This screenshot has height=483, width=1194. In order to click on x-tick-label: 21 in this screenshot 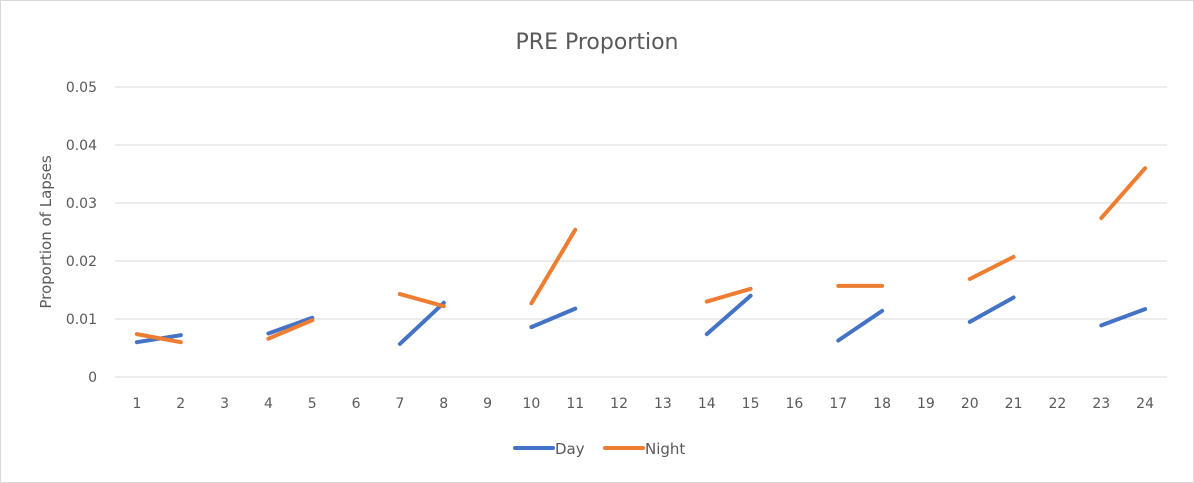, I will do `click(1014, 404)`.